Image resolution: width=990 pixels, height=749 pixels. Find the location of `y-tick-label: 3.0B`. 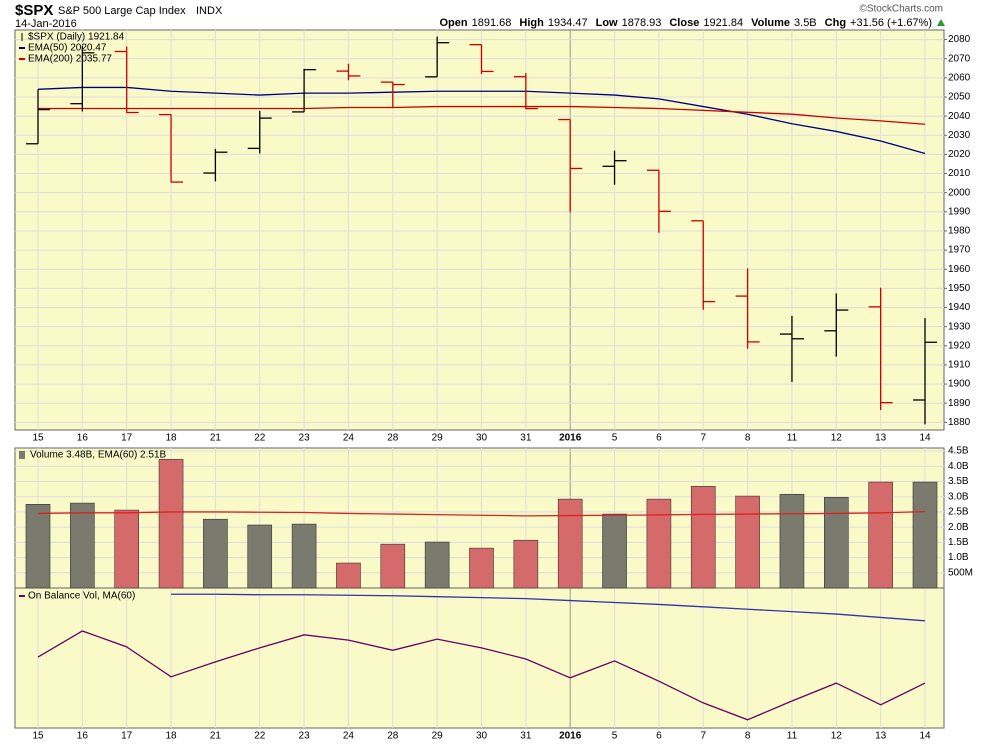

y-tick-label: 3.0B is located at coordinates (958, 496).